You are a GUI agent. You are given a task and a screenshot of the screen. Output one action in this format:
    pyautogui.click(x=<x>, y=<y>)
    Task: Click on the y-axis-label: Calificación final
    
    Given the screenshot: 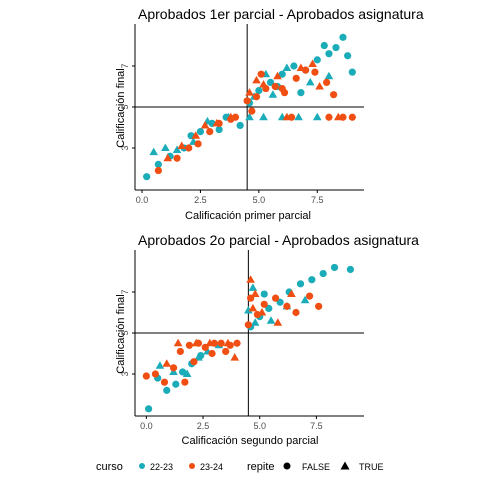 What is the action you would take?
    pyautogui.click(x=121, y=107)
    